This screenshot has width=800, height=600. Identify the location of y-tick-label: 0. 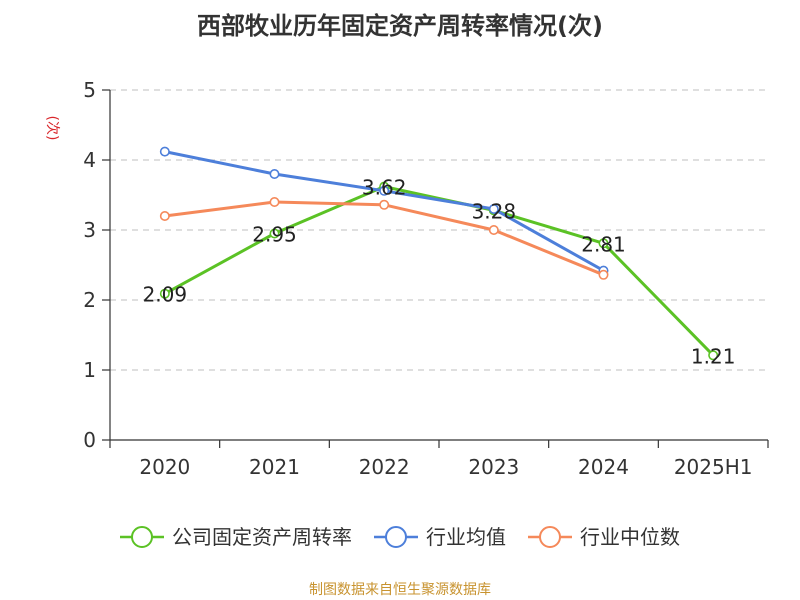
(89, 440).